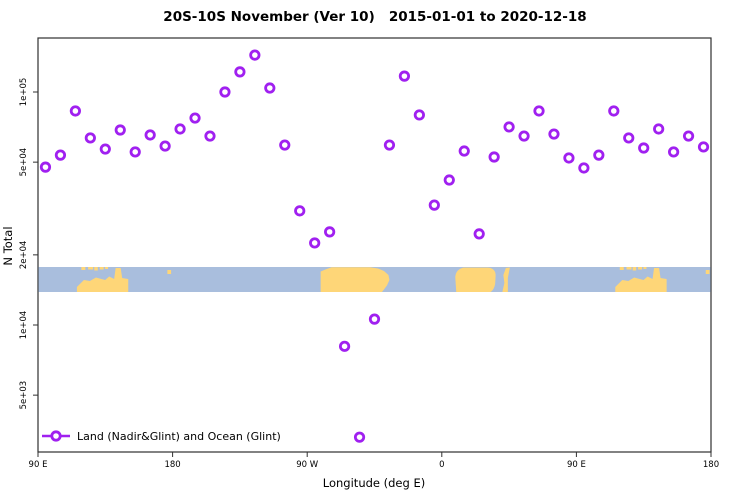 Image resolution: width=750 pixels, height=500 pixels. I want to click on x-axis-title: Longitude (deg E), so click(374, 483).